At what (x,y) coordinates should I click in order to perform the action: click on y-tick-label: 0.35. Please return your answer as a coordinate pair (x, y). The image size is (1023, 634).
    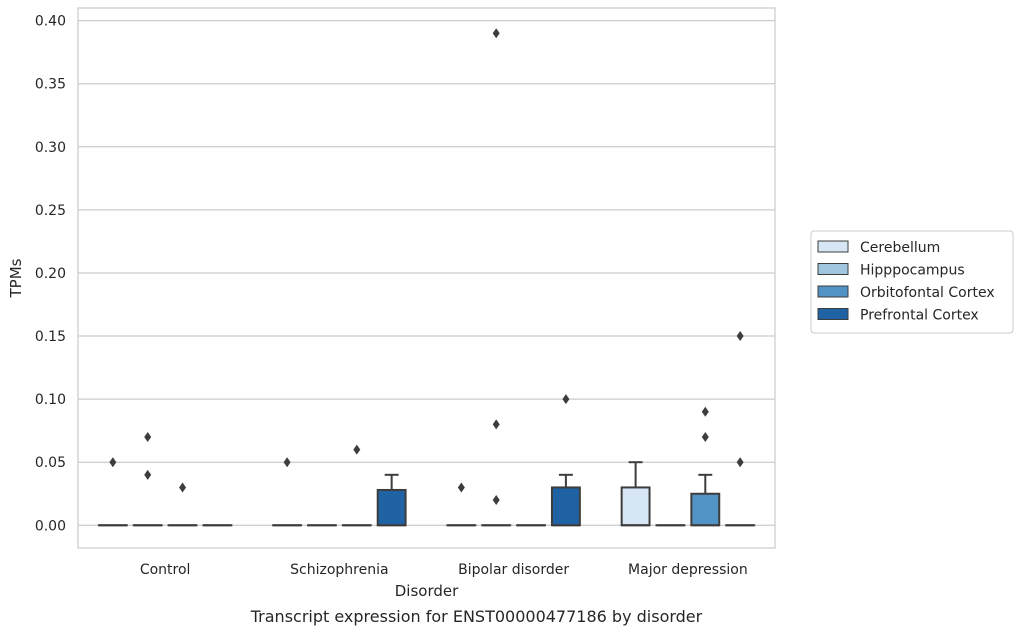
    Looking at the image, I should click on (50, 85).